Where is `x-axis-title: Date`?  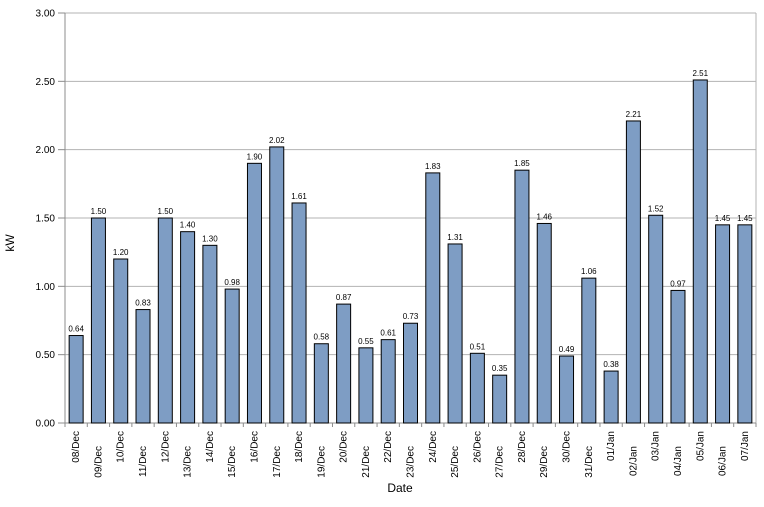 x-axis-title: Date is located at coordinates (400, 488).